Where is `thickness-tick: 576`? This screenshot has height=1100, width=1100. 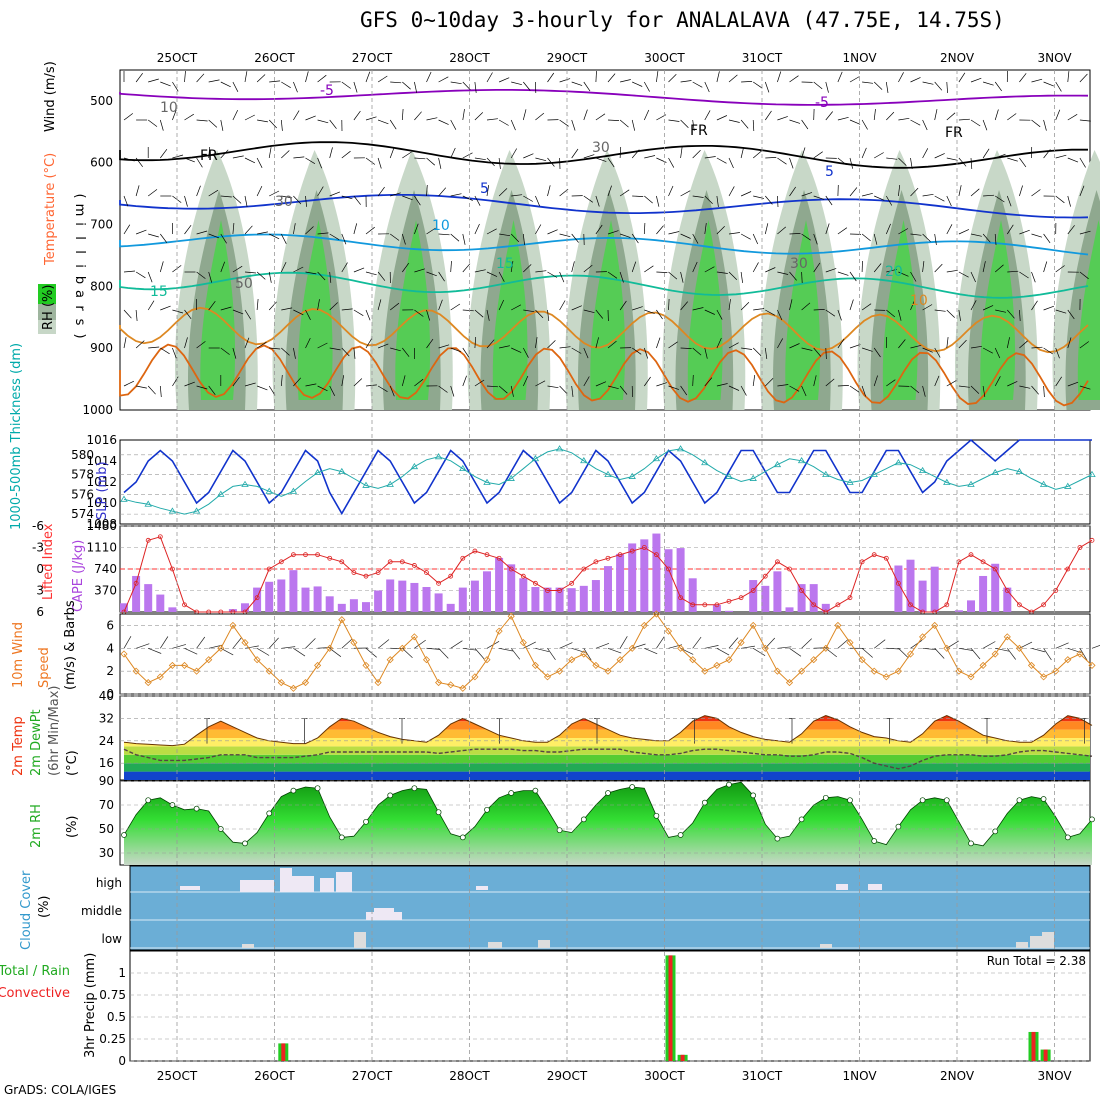 thickness-tick: 576 is located at coordinates (82, 494).